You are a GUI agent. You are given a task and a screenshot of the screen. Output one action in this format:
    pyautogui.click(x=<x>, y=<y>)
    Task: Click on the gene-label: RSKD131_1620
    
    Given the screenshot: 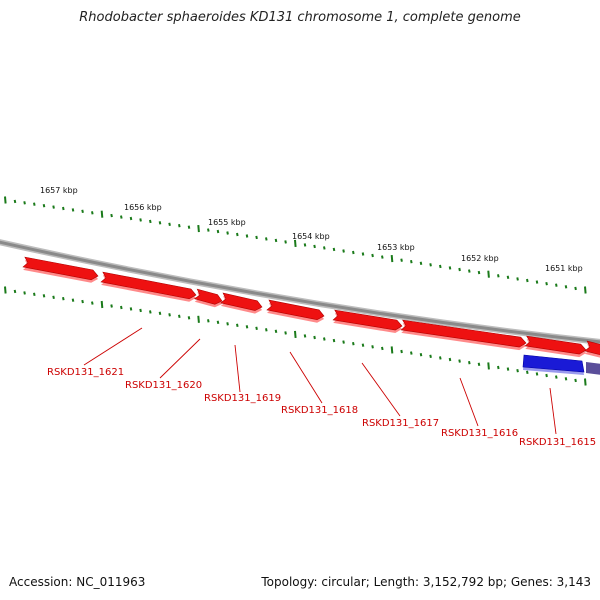 What is the action you would take?
    pyautogui.click(x=163, y=385)
    